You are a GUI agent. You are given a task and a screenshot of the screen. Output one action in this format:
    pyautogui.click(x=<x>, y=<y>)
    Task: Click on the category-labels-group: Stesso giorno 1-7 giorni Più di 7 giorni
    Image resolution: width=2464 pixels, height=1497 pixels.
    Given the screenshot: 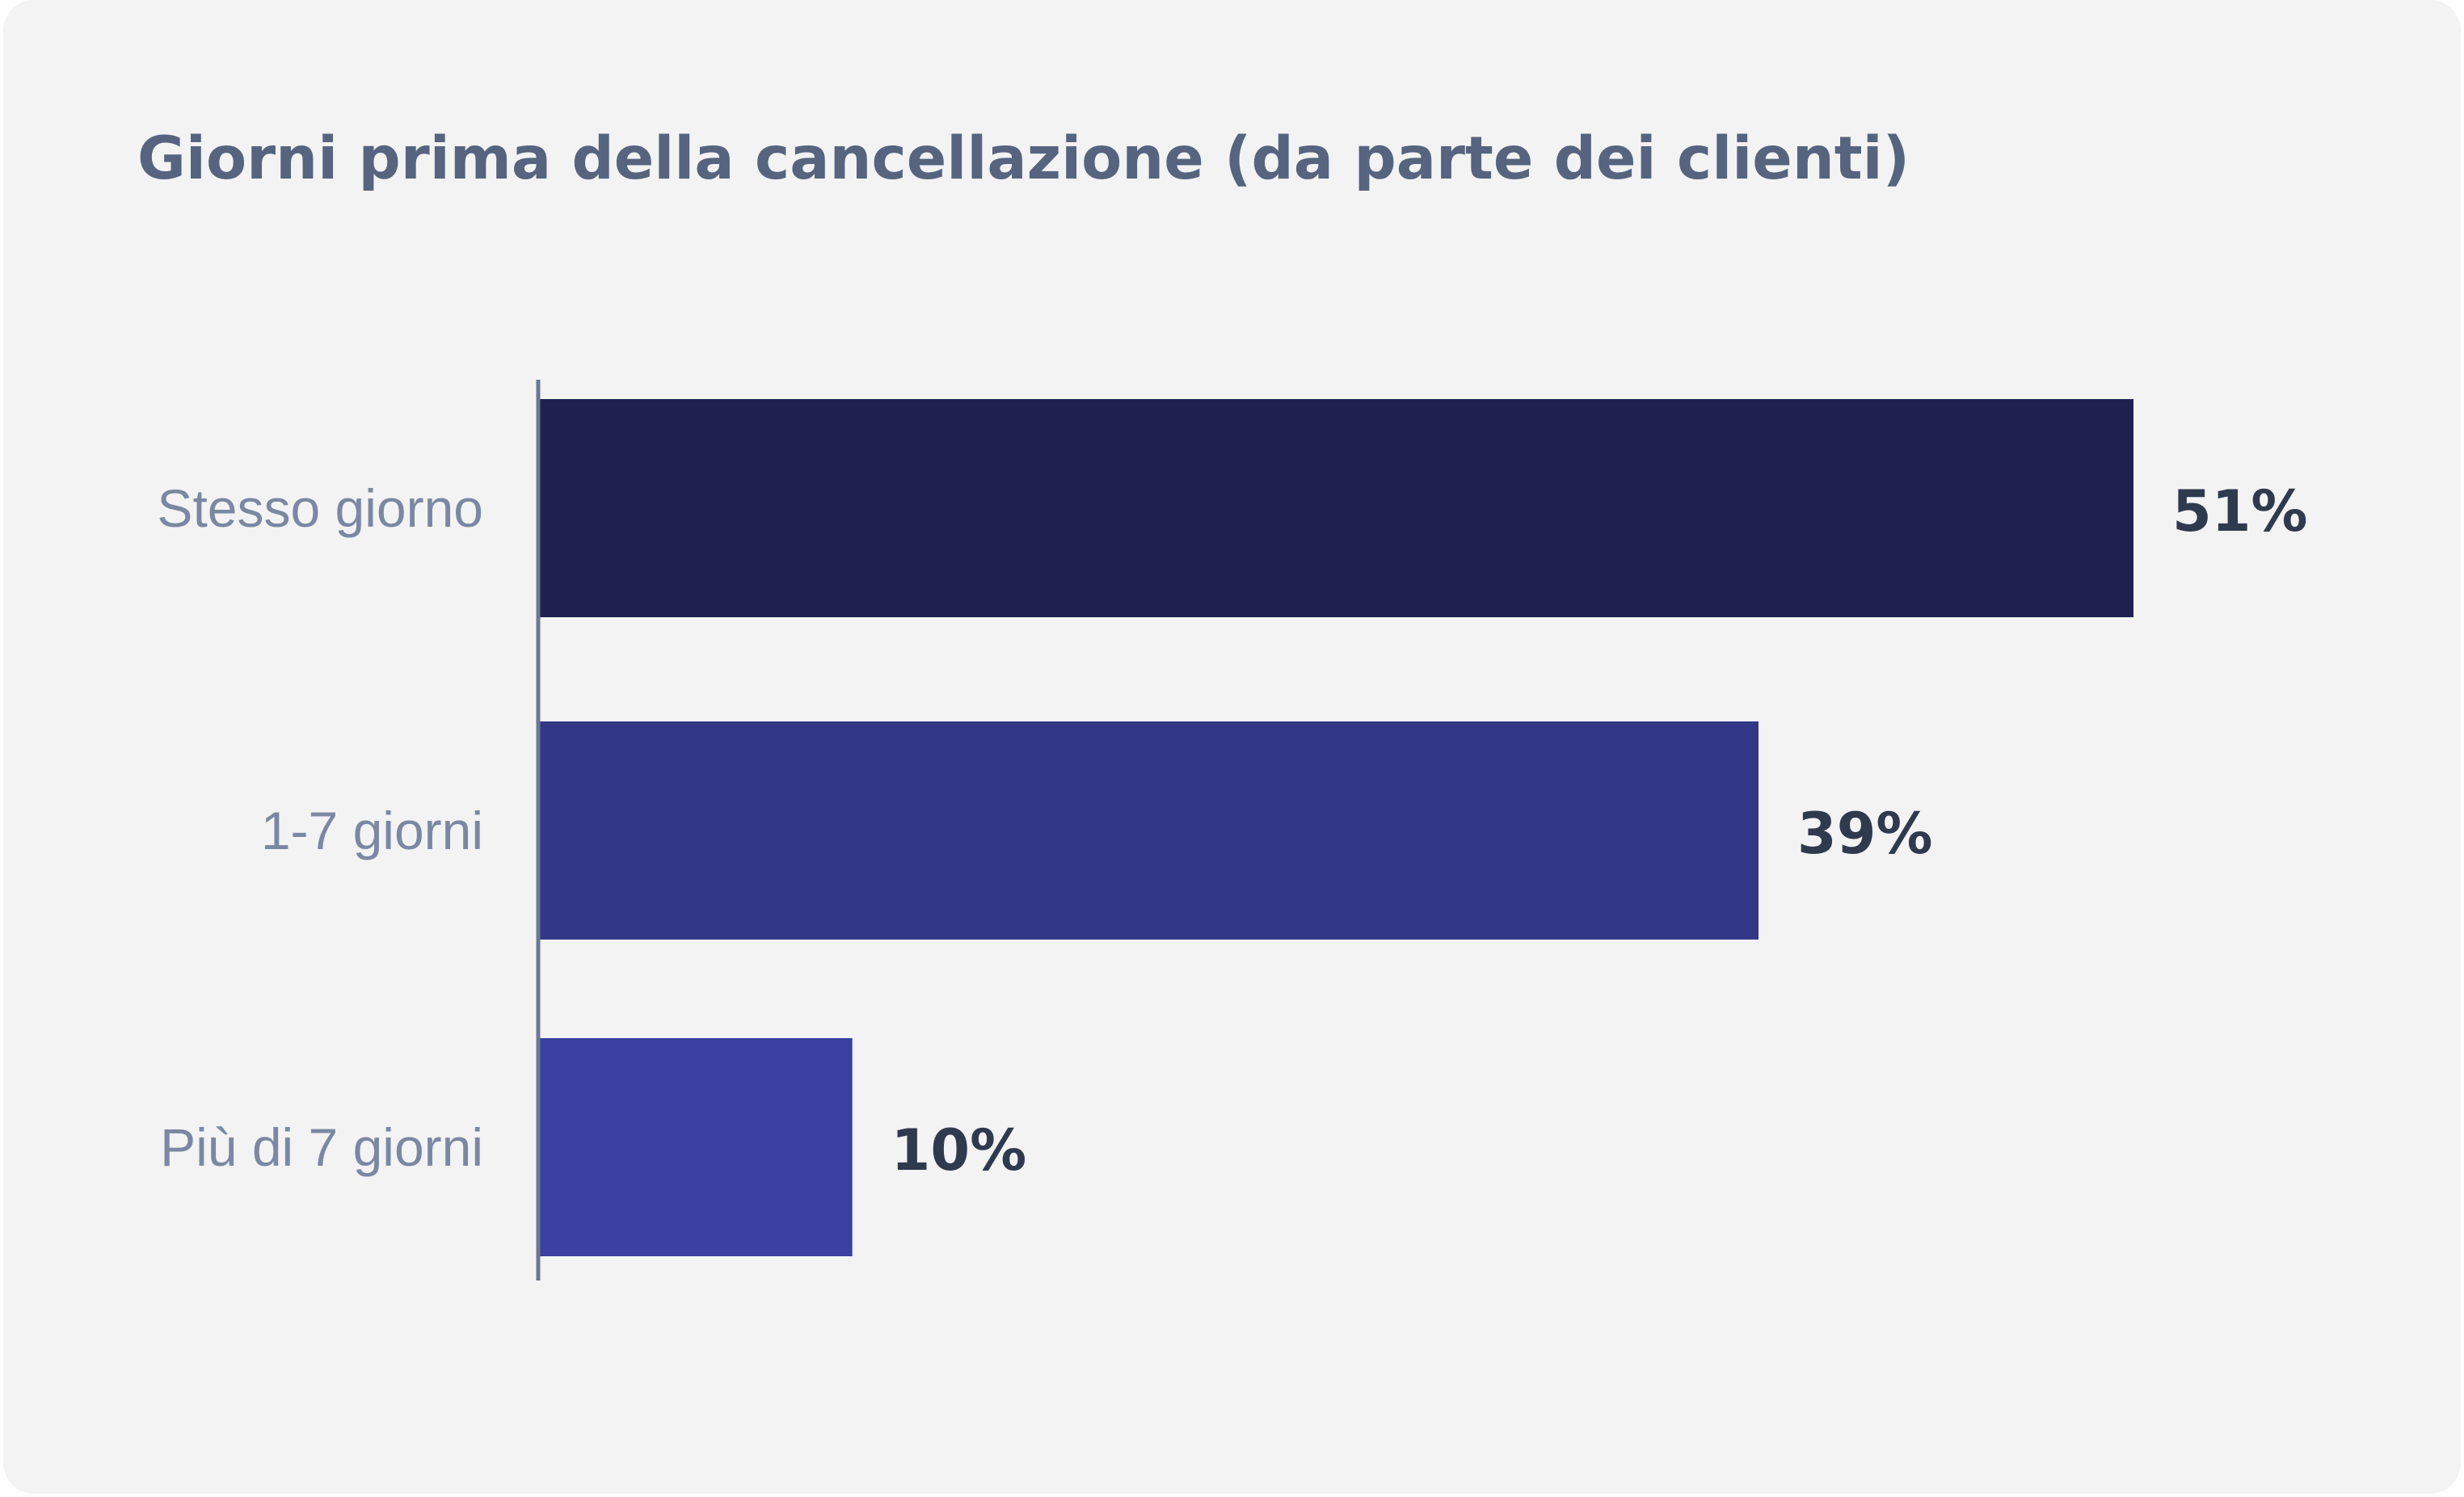 What is the action you would take?
    pyautogui.click(x=320, y=827)
    